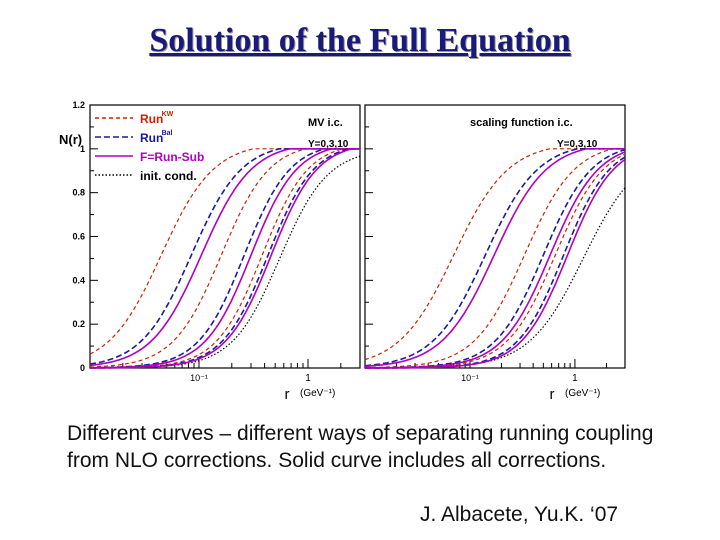 Image resolution: width=720 pixels, height=540 pixels. Describe the element at coordinates (82, 368) in the screenshot. I see `y-tick-label: 0` at that location.